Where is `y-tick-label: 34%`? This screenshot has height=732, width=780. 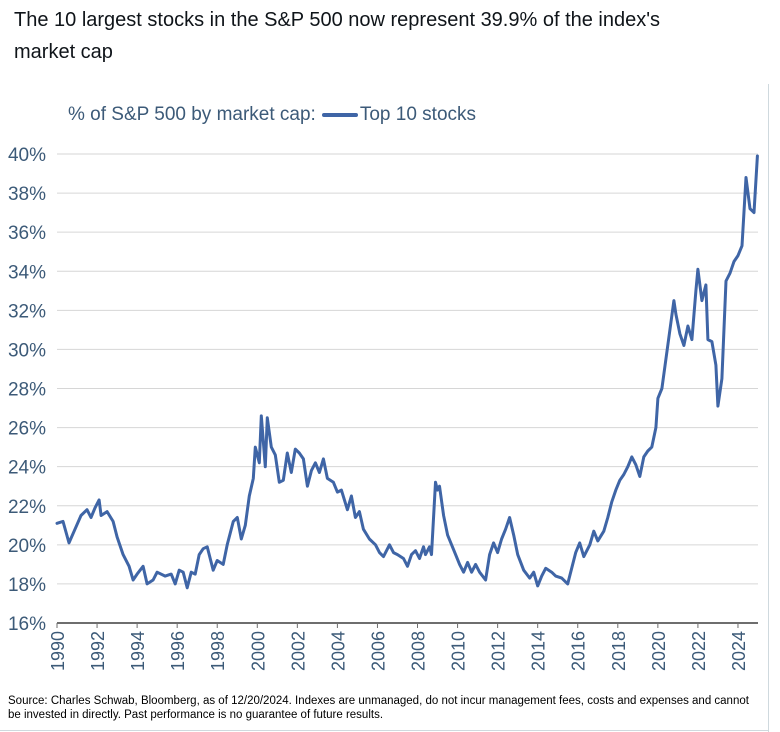 y-tick-label: 34% is located at coordinates (27, 272).